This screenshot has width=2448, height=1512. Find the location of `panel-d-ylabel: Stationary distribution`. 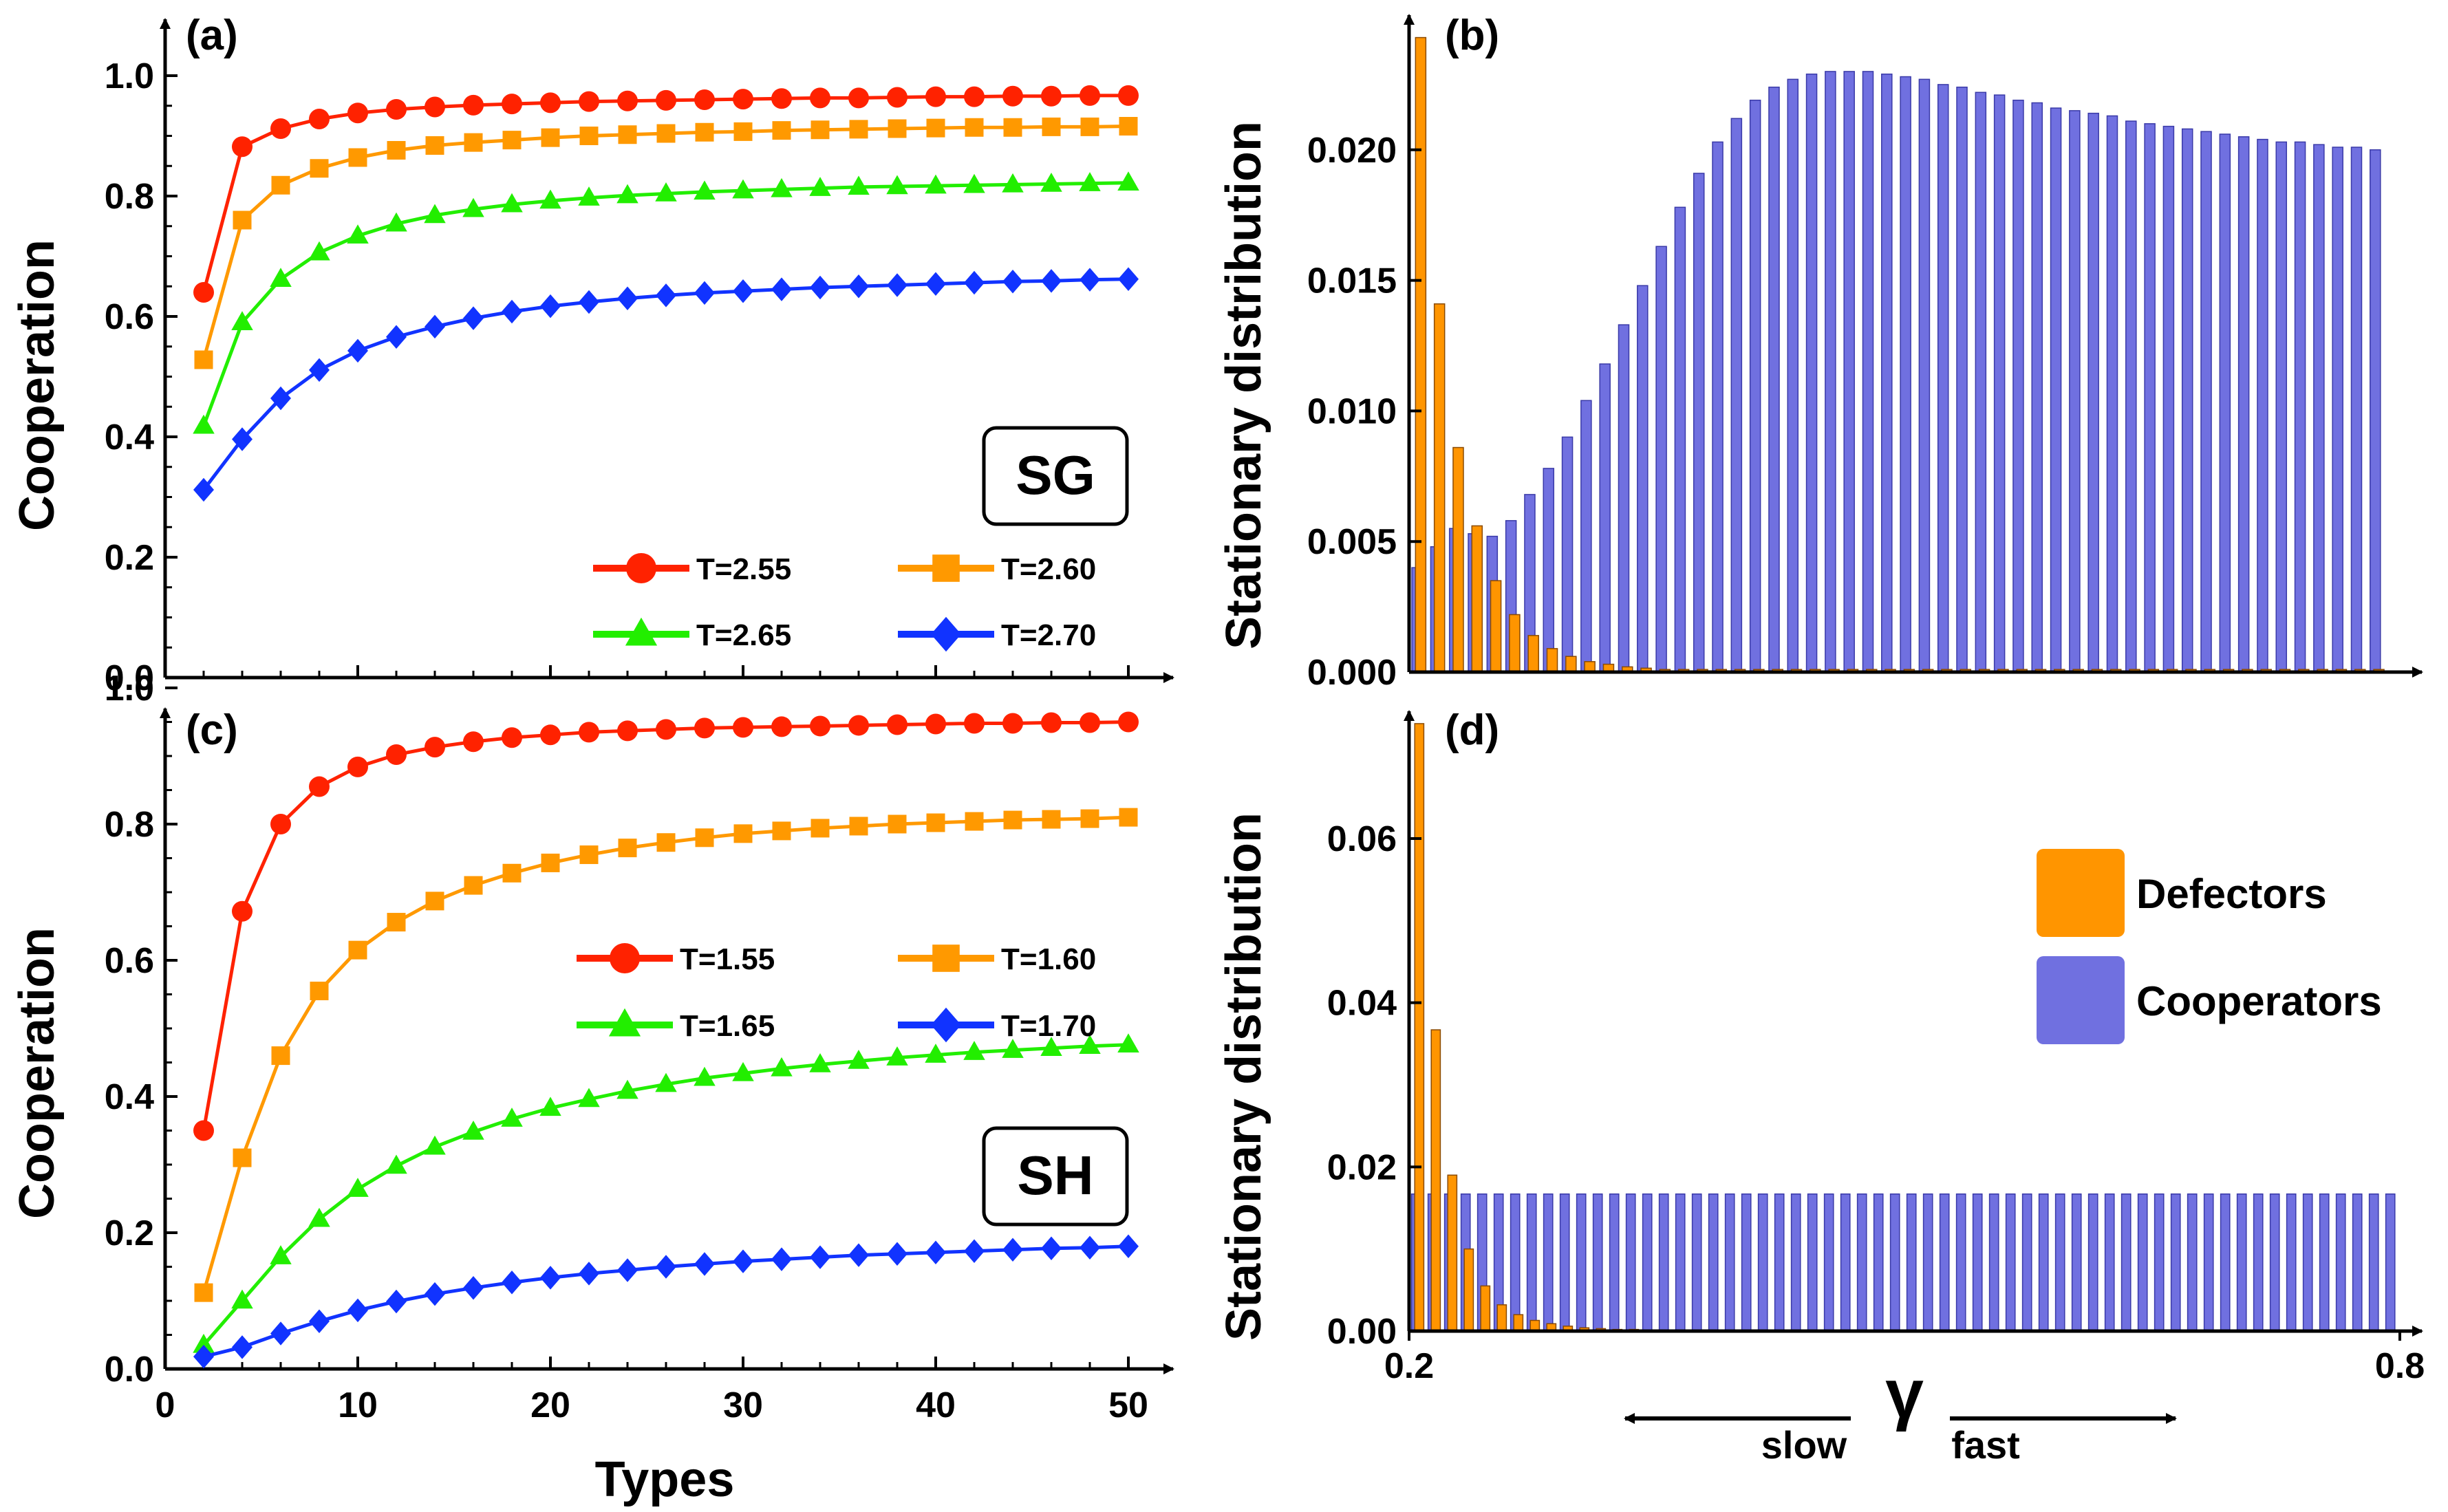

panel-d-ylabel: Stationary distribution is located at coordinates (1243, 1076).